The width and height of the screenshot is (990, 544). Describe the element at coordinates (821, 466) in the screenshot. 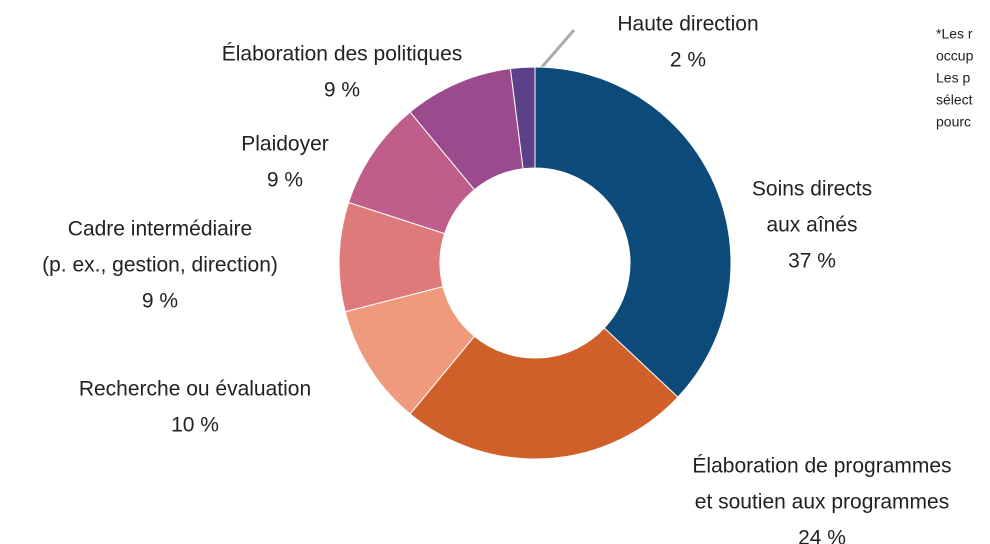

I see `category-label: Élaboration de programmes` at that location.